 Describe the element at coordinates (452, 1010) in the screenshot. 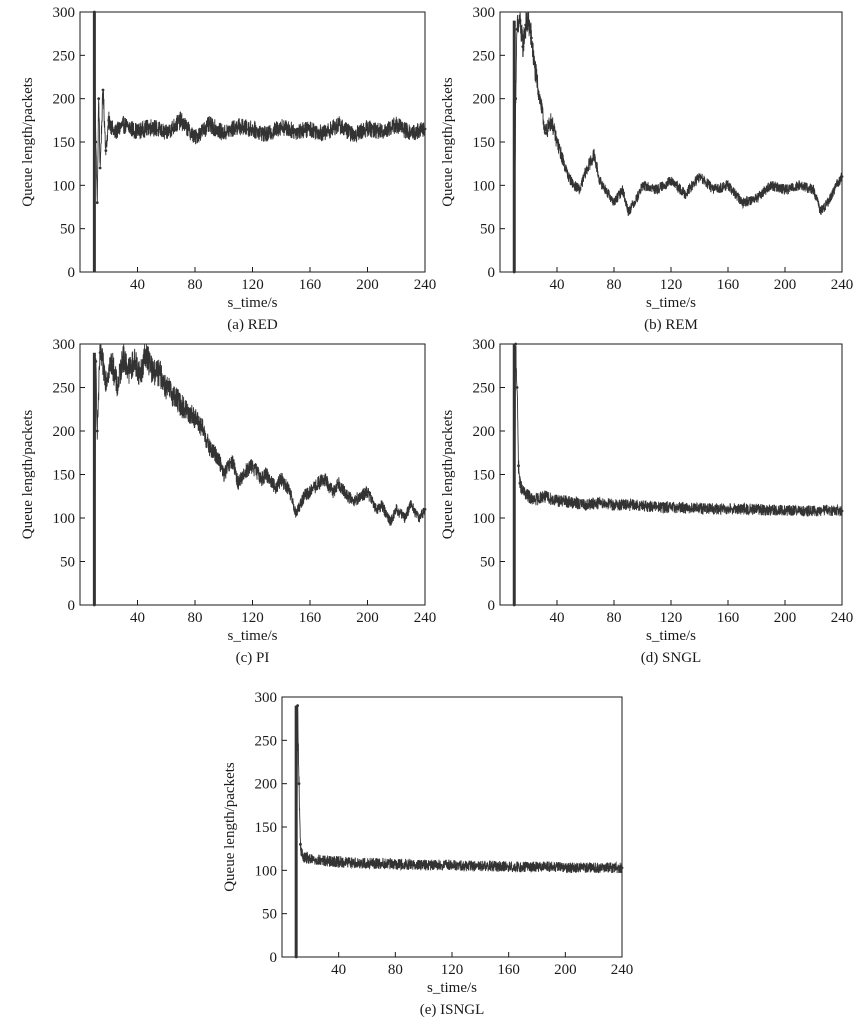

I see `chart-caption: (e) ISNGL` at that location.